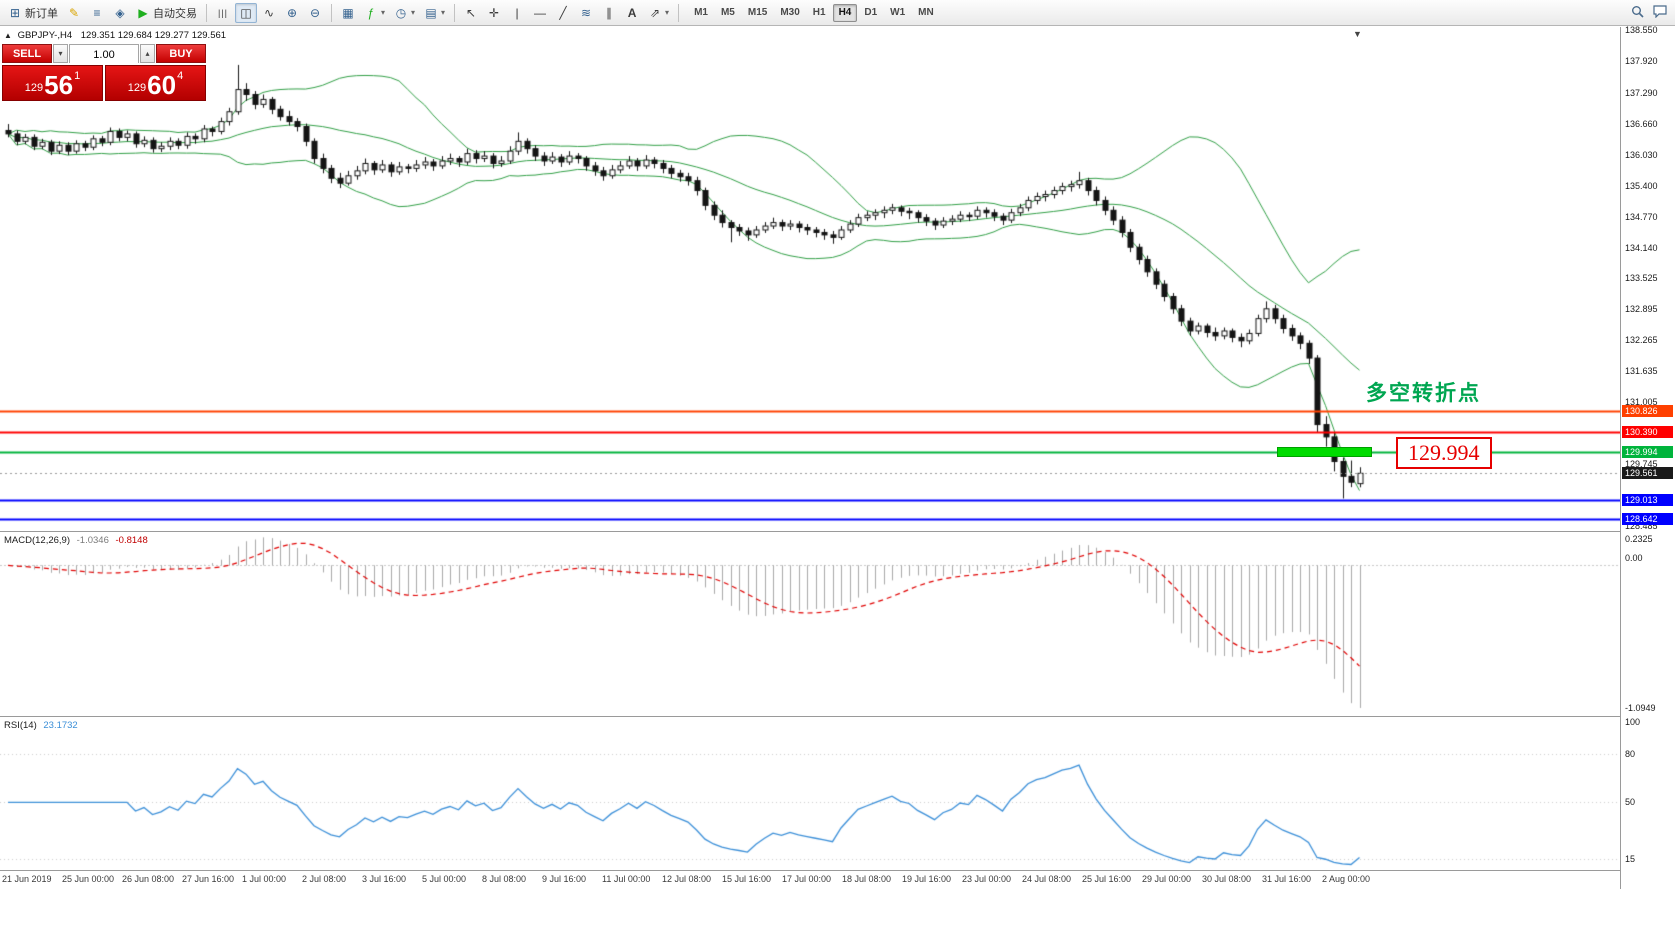  What do you see at coordinates (155, 83) in the screenshot?
I see `buy-price-panel: 129 60 4` at bounding box center [155, 83].